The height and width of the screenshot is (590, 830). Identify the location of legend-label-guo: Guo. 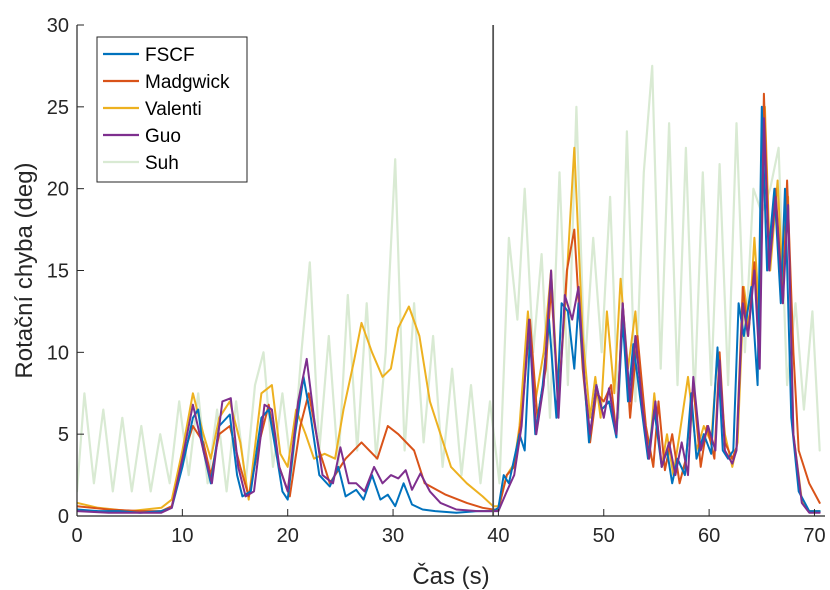
(163, 136).